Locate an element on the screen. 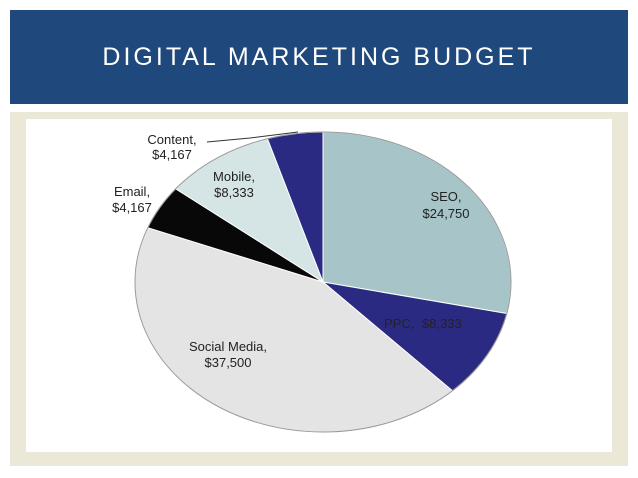  slice-label-email: Email, is located at coordinates (132, 191).